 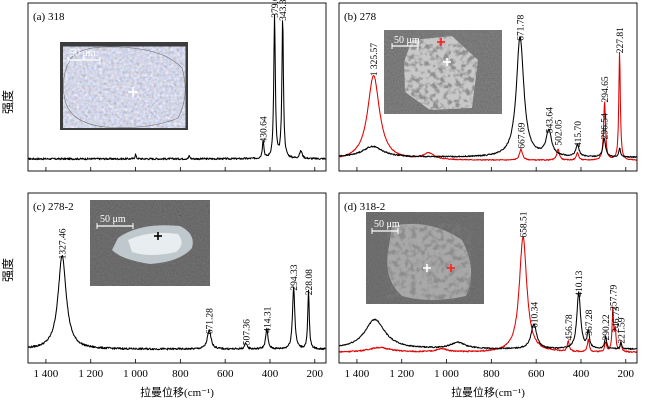 I want to click on panel-c-peak-label-4: 294.33, so click(x=295, y=277).